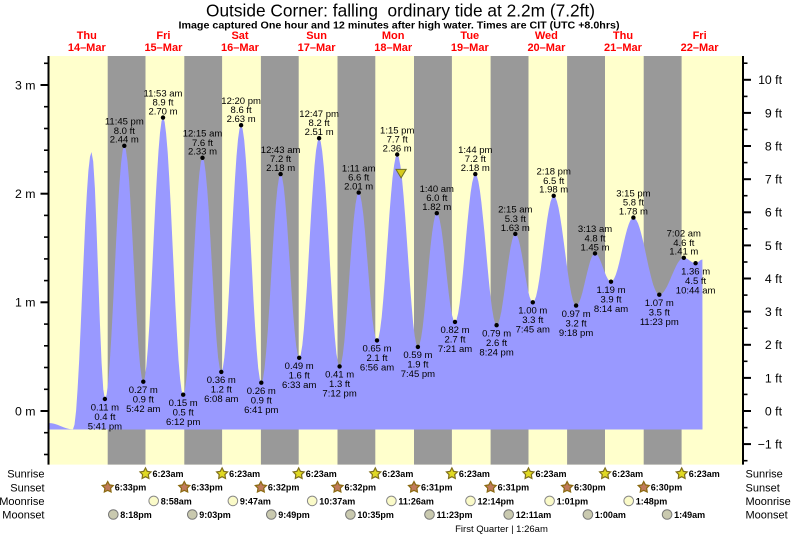 The width and height of the screenshot is (793, 537). I want to click on svg-text: 4.8 ft, so click(594, 238).